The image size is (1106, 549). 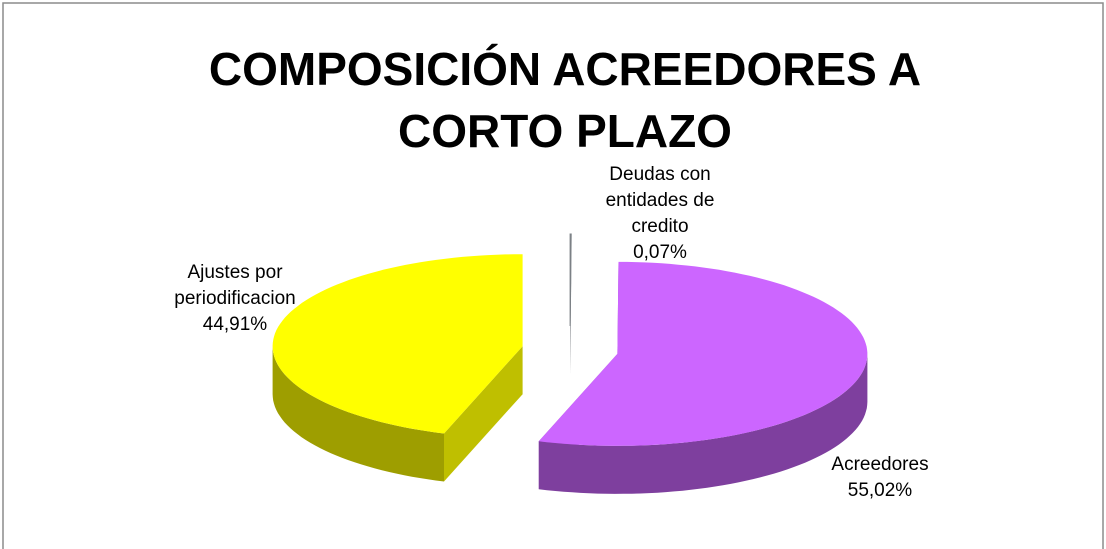 What do you see at coordinates (880, 490) in the screenshot?
I see `value-label: 55,02%` at bounding box center [880, 490].